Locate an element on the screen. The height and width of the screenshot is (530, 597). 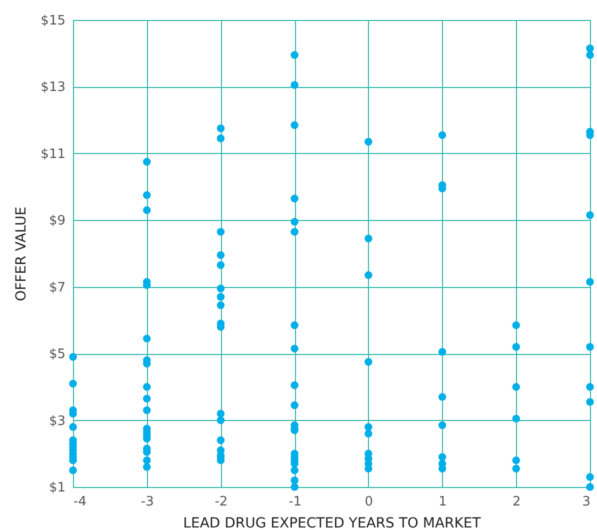
x-tick-label: -1 is located at coordinates (295, 502).